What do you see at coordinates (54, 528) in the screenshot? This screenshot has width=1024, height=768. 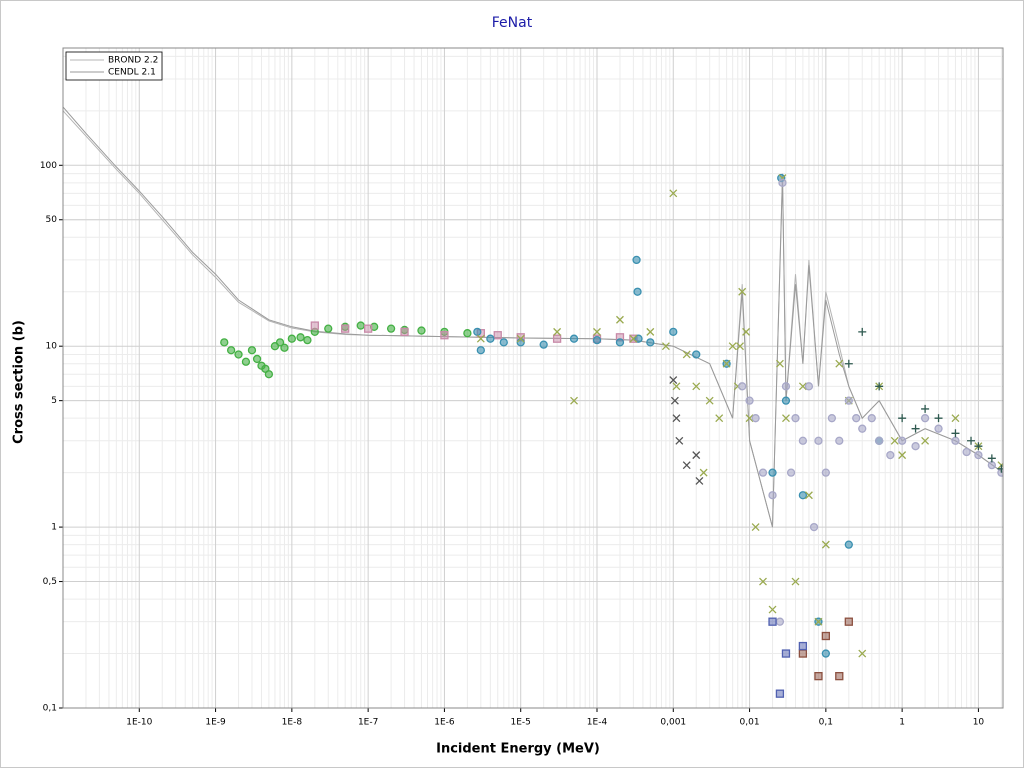 I see `y-tick-label: 1` at bounding box center [54, 528].